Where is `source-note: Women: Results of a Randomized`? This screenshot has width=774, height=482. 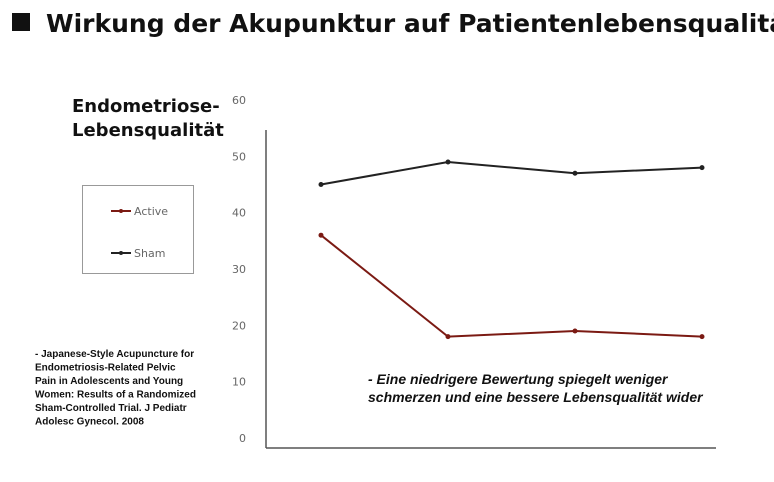 source-note: Women: Results of a Randomized is located at coordinates (115, 395).